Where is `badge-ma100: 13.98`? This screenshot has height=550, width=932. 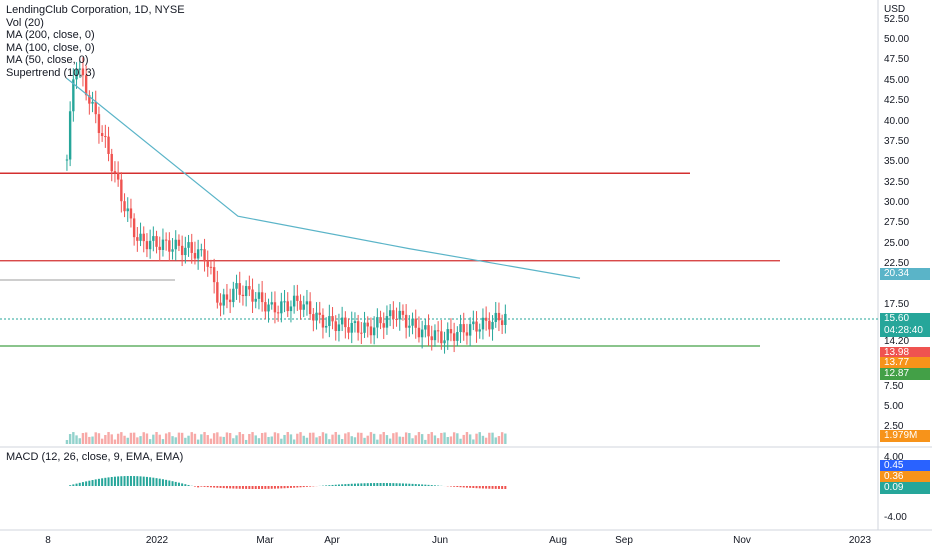
badge-ma100: 13.98 is located at coordinates (905, 353).